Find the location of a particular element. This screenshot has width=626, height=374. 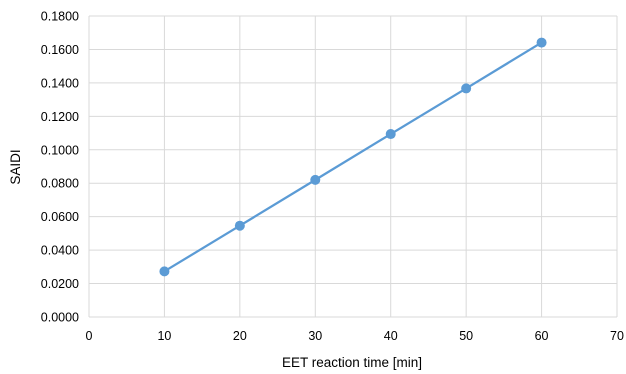

y-tick-label: 0.0800 is located at coordinates (60, 184).